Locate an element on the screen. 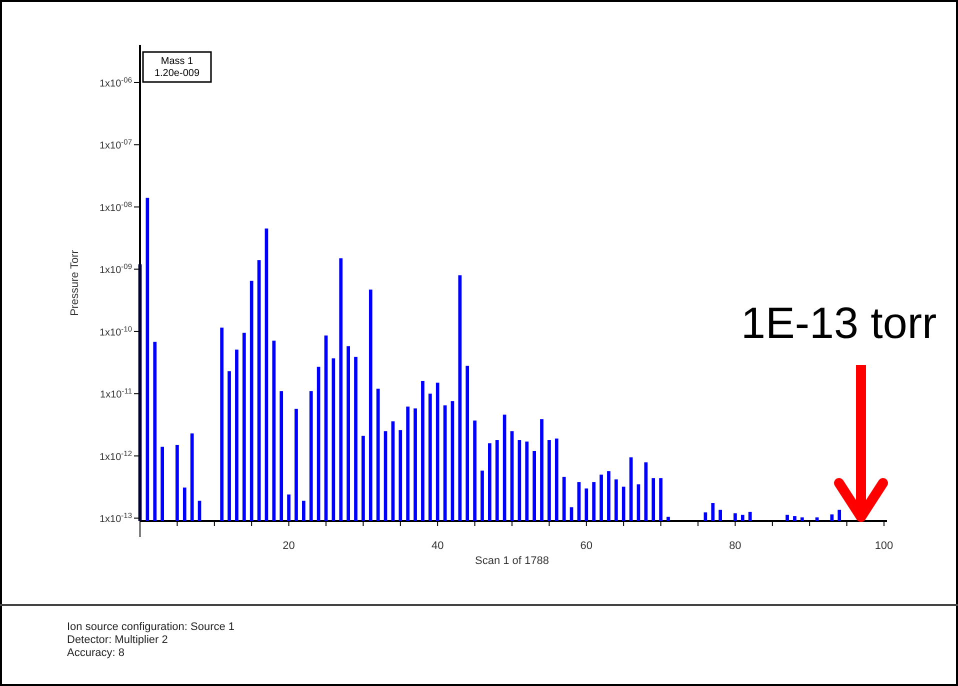 The height and width of the screenshot is (686, 958). x-axis-title: Scan 1 of 1788 is located at coordinates (512, 561).